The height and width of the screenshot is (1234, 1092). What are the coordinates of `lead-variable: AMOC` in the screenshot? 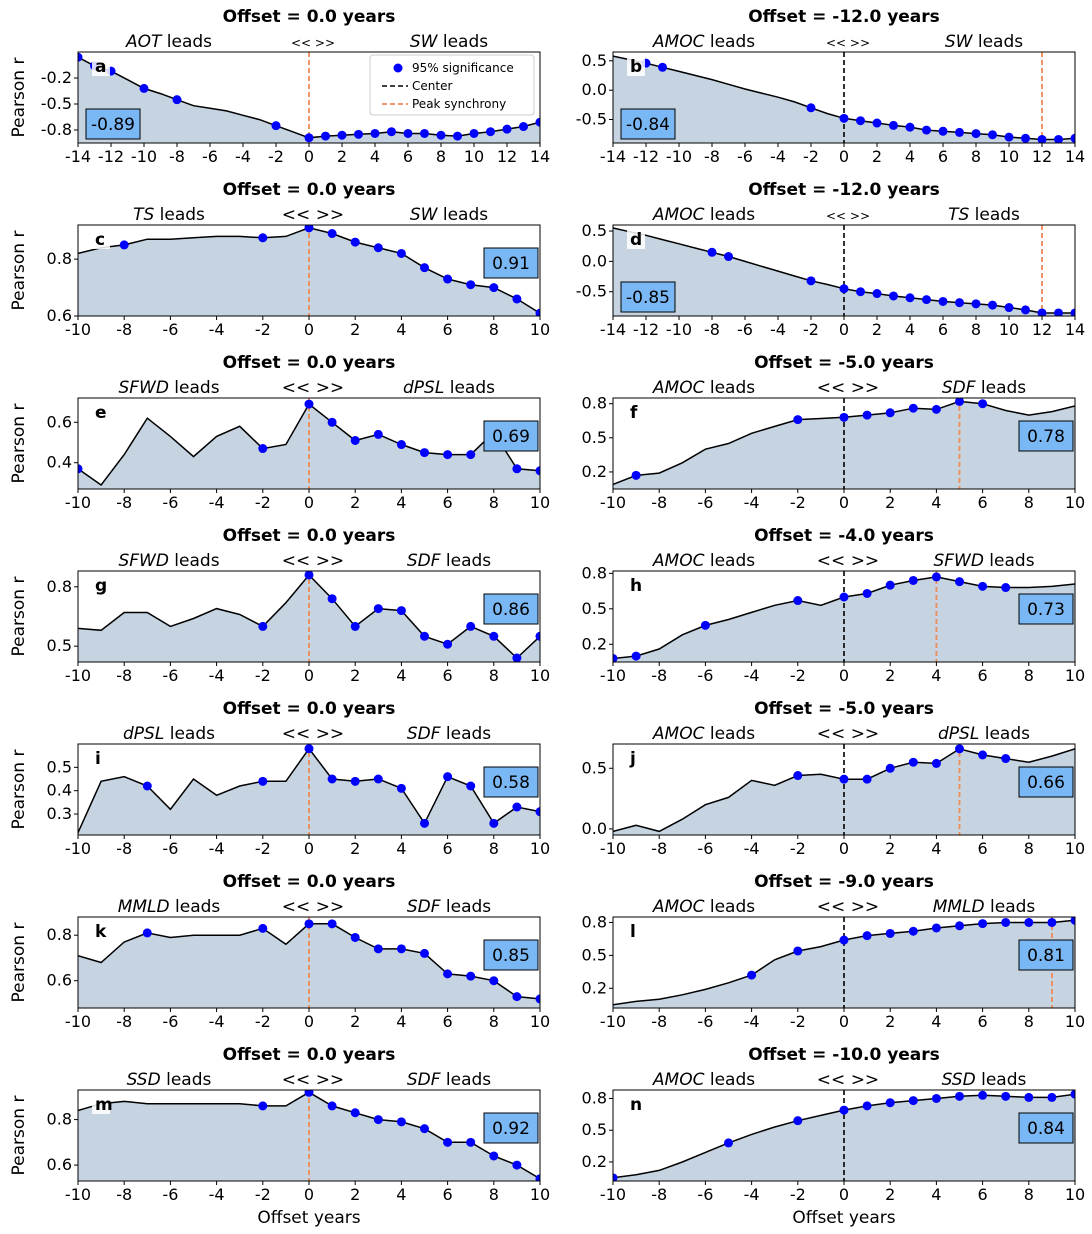 It's located at (678, 734).